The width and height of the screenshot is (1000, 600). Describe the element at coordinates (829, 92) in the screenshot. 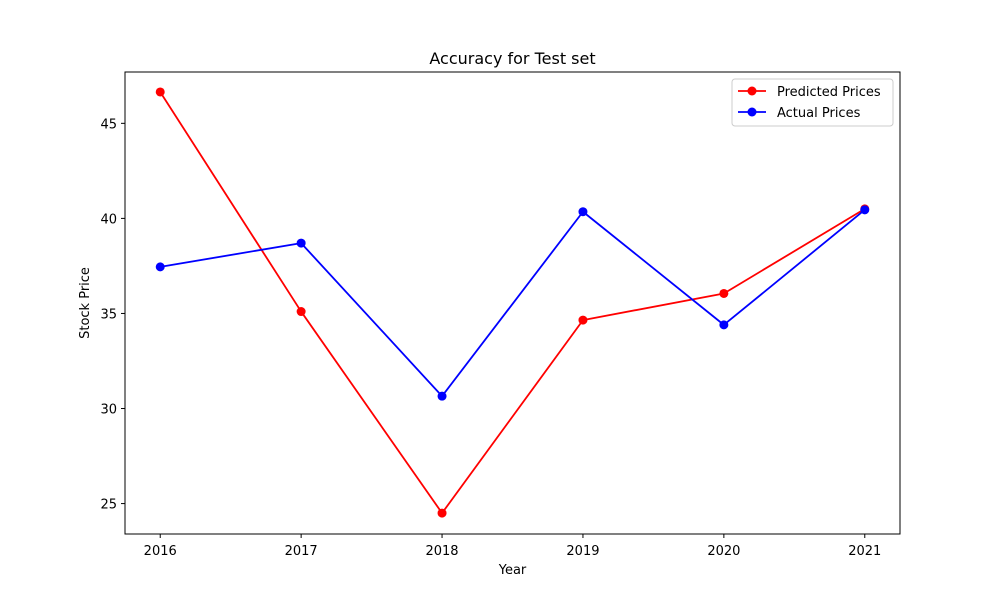

I see `legend-label: Predicted Prices` at that location.